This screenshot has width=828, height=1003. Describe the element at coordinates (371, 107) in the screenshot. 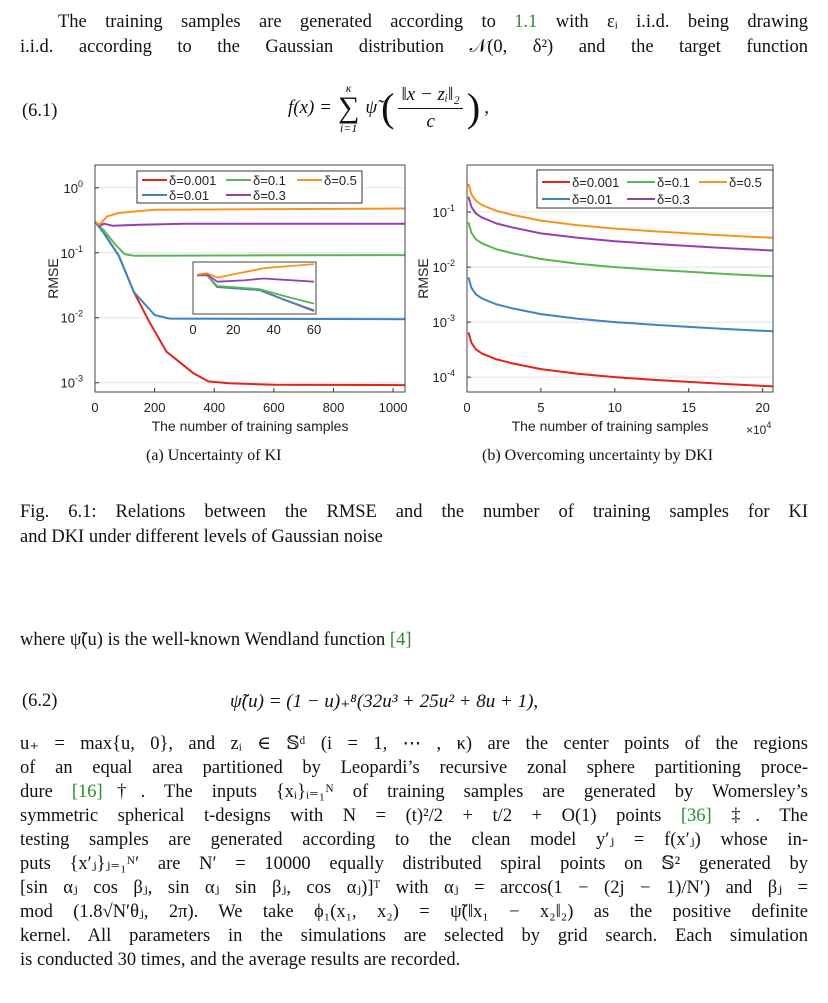

I see `eq-func: ψ̃` at that location.